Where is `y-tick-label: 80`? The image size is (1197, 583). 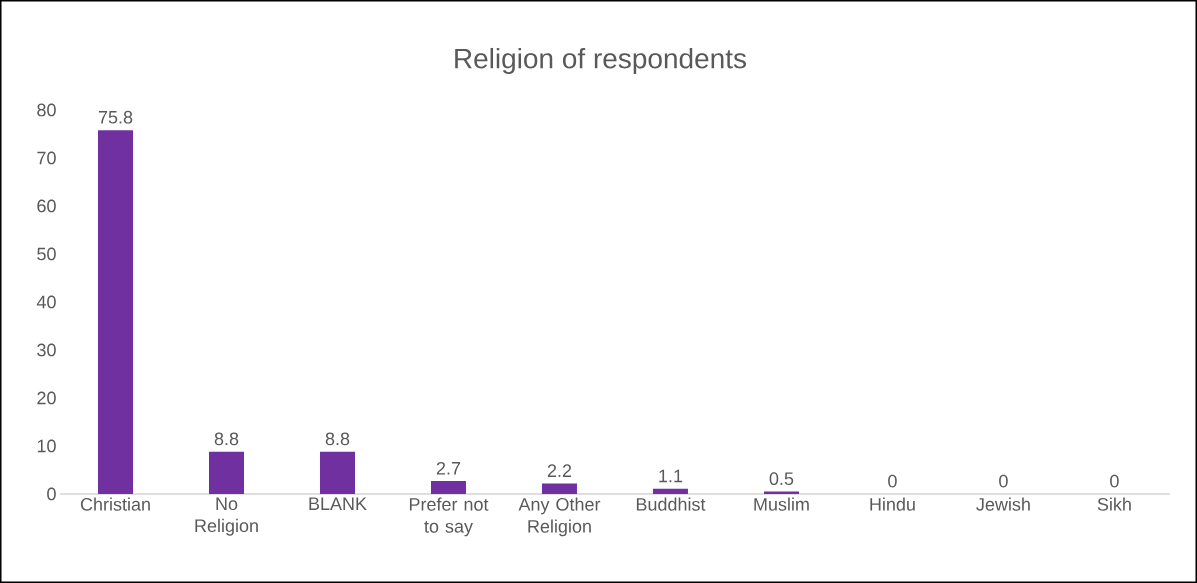 y-tick-label: 80 is located at coordinates (46, 110).